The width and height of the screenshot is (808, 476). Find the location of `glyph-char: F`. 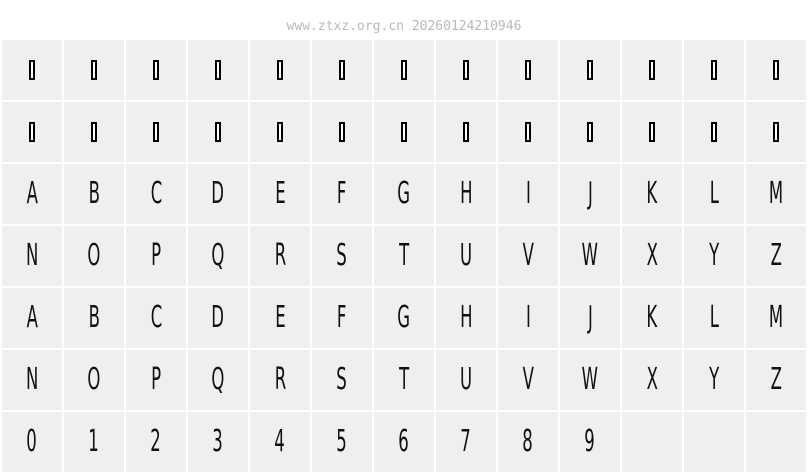

glyph-char: F is located at coordinates (342, 193).